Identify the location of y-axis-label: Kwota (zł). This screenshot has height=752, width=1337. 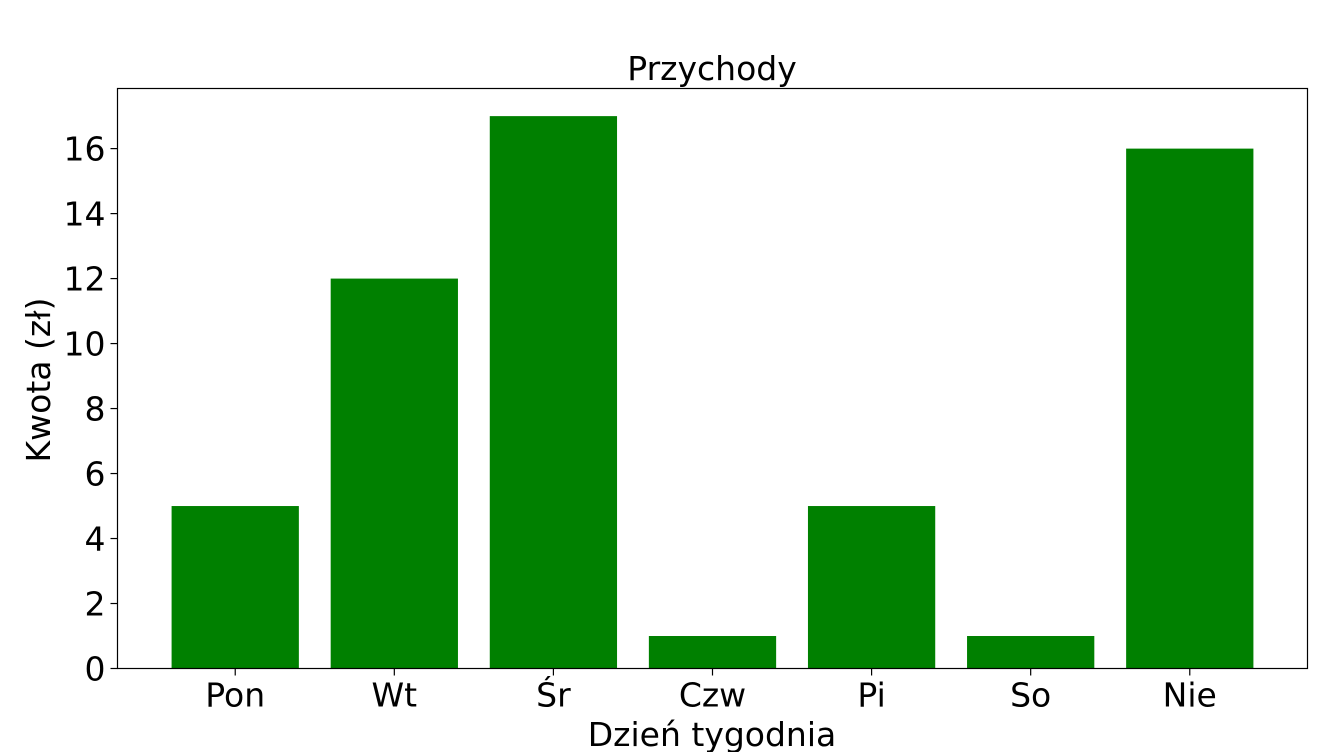
(38, 380).